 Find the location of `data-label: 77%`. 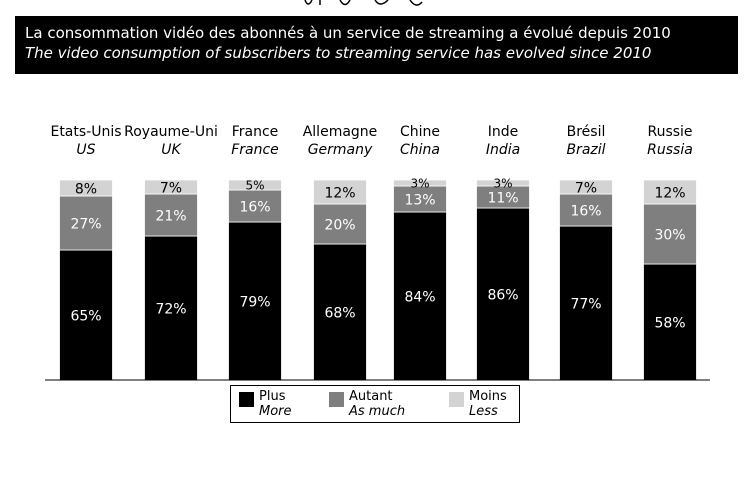

data-label: 77% is located at coordinates (585, 304).